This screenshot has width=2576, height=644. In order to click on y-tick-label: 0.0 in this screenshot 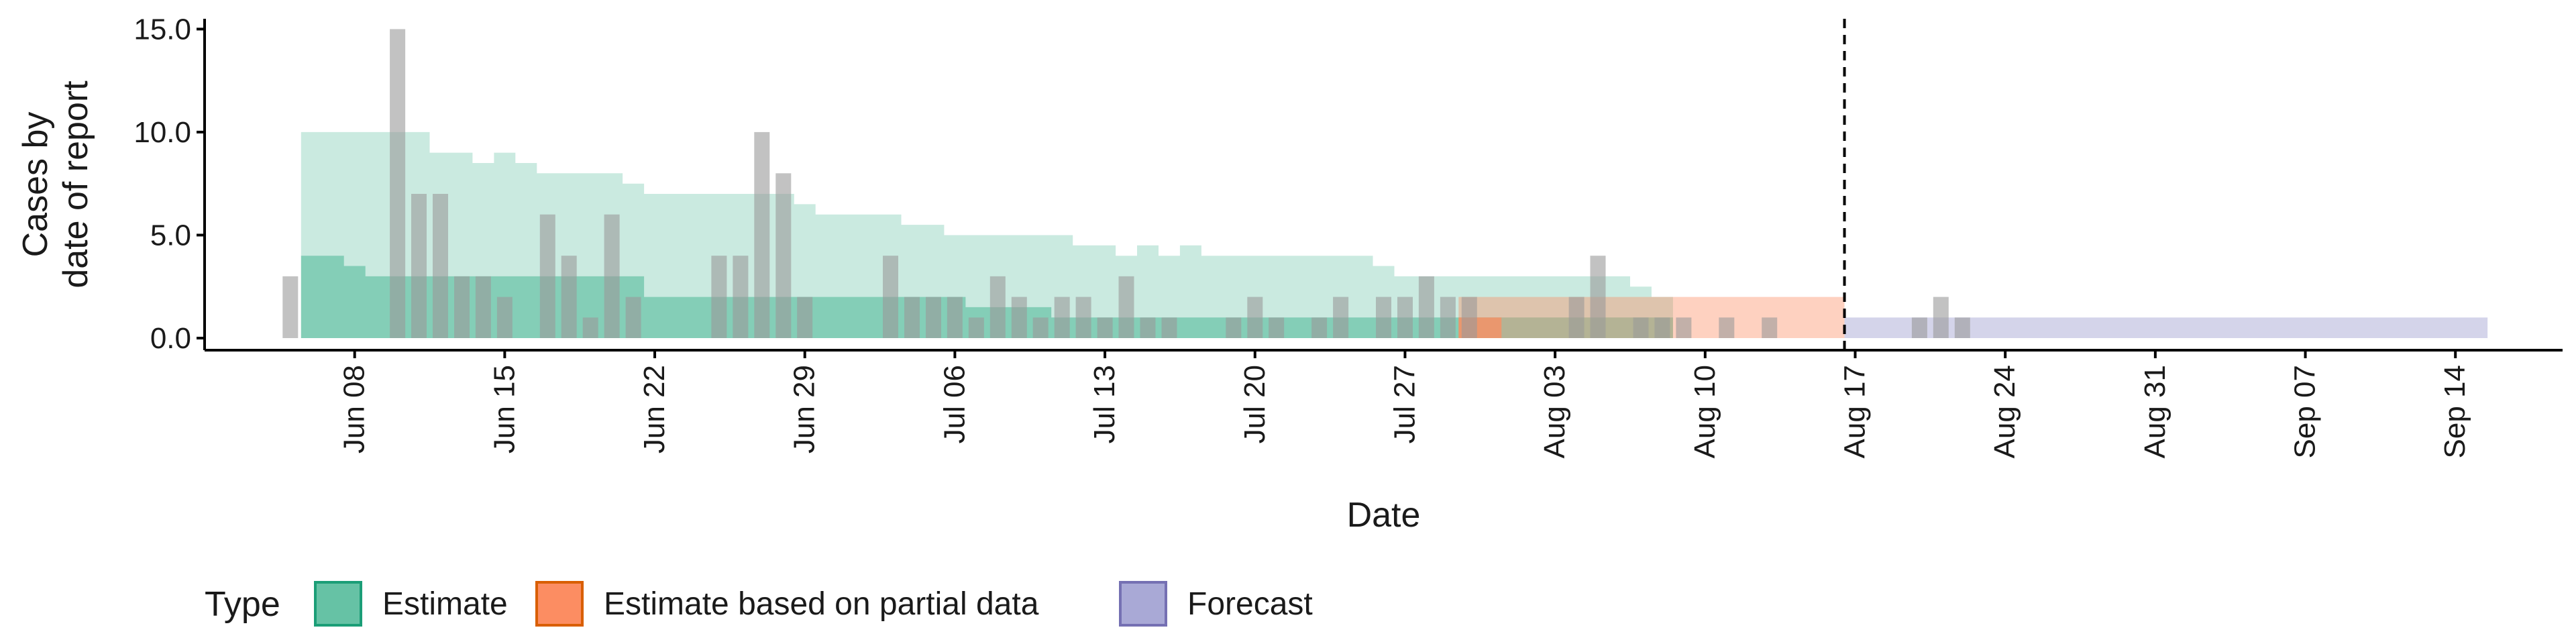, I will do `click(170, 338)`.